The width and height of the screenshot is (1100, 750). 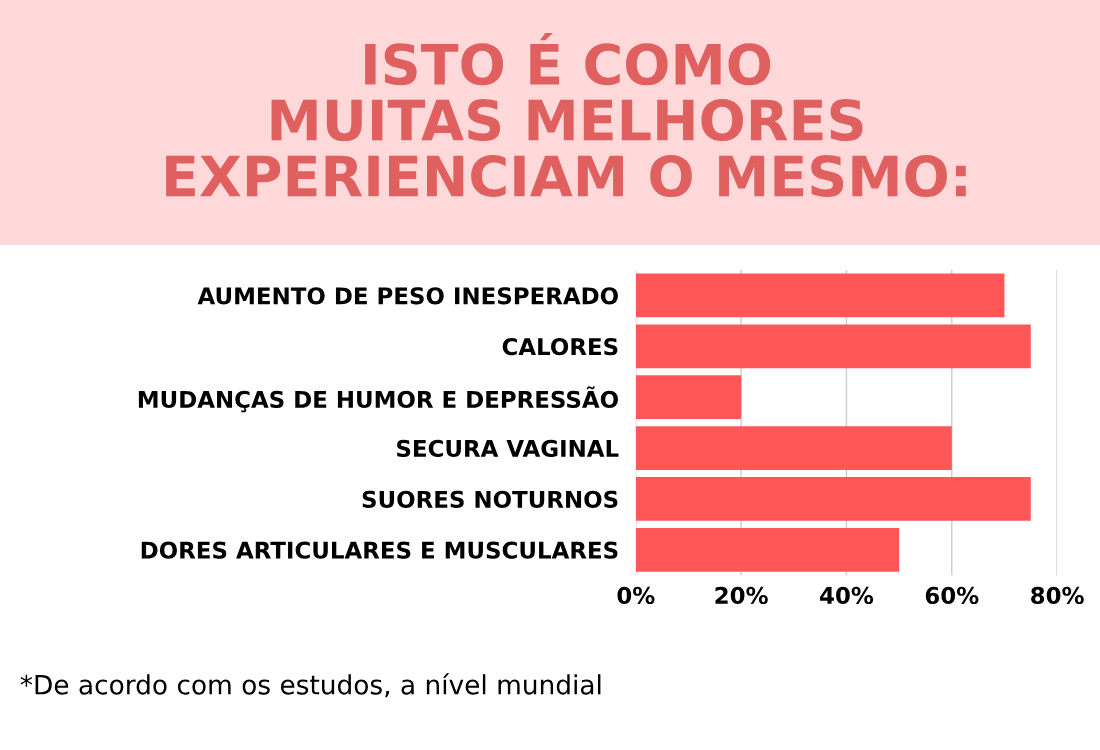 I want to click on y-tick-label: MUDANÇAS DE HUMOR E DEPRESSÃO, so click(x=378, y=399).